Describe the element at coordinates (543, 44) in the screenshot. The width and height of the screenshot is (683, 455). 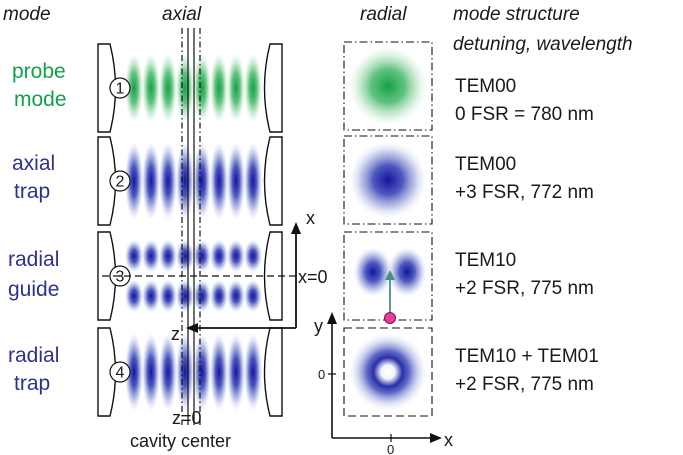
I see `header-structure-line2: detuning, wavelength` at that location.